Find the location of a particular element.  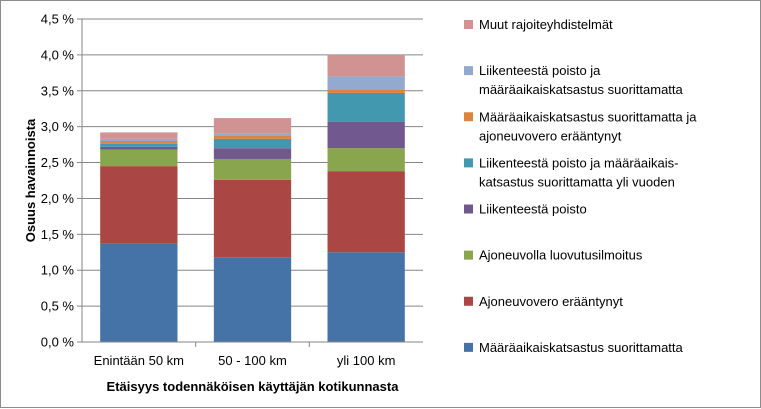

legend-label: Liikenteestä poisto is located at coordinates (533, 209).